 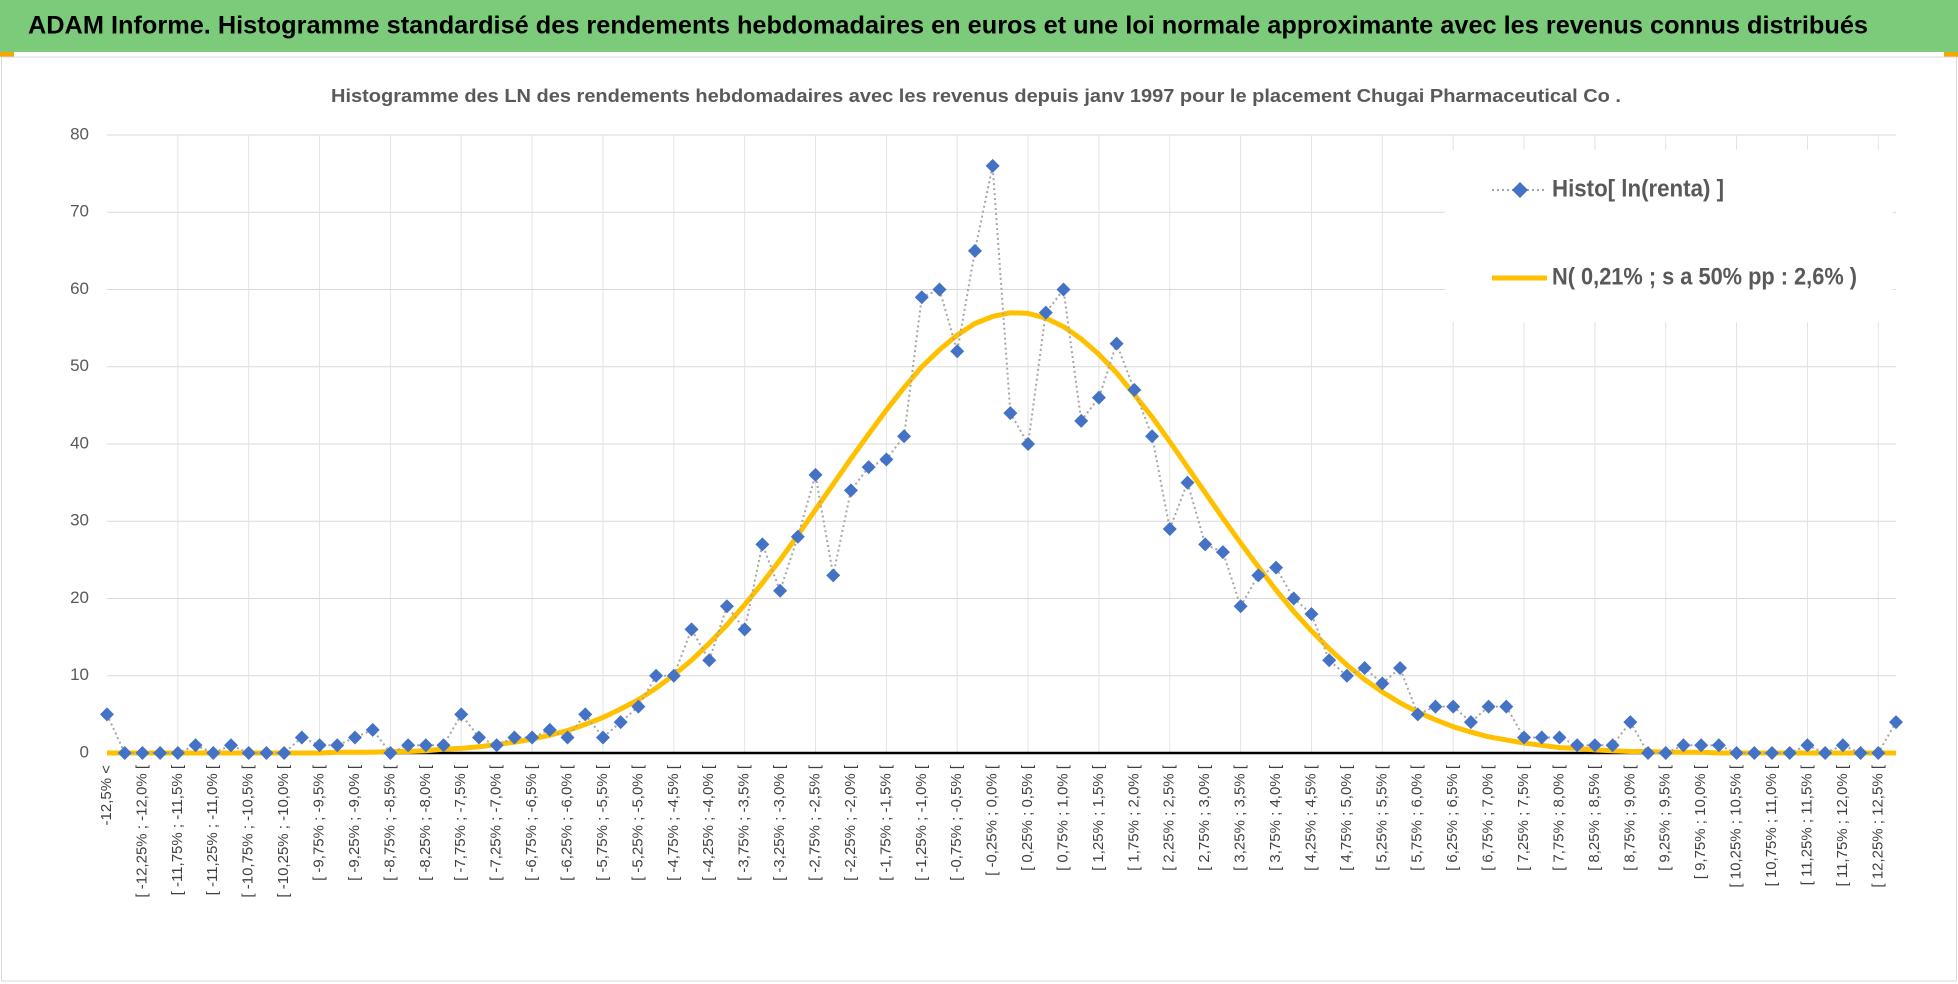 What do you see at coordinates (1520, 190) in the screenshot?
I see `legend-marker` at bounding box center [1520, 190].